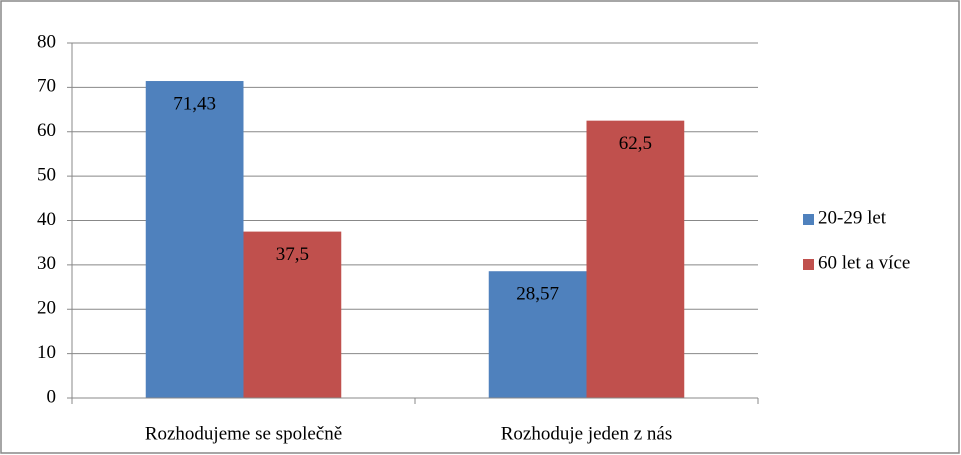 Image resolution: width=961 pixels, height=455 pixels. I want to click on data-label: 71,43, so click(194, 103).